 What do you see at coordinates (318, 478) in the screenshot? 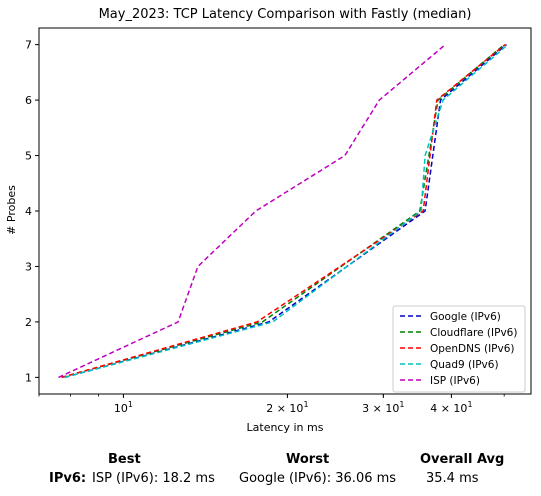
I see `worst-value: Google (IPv6): 36.06 ms` at bounding box center [318, 478].